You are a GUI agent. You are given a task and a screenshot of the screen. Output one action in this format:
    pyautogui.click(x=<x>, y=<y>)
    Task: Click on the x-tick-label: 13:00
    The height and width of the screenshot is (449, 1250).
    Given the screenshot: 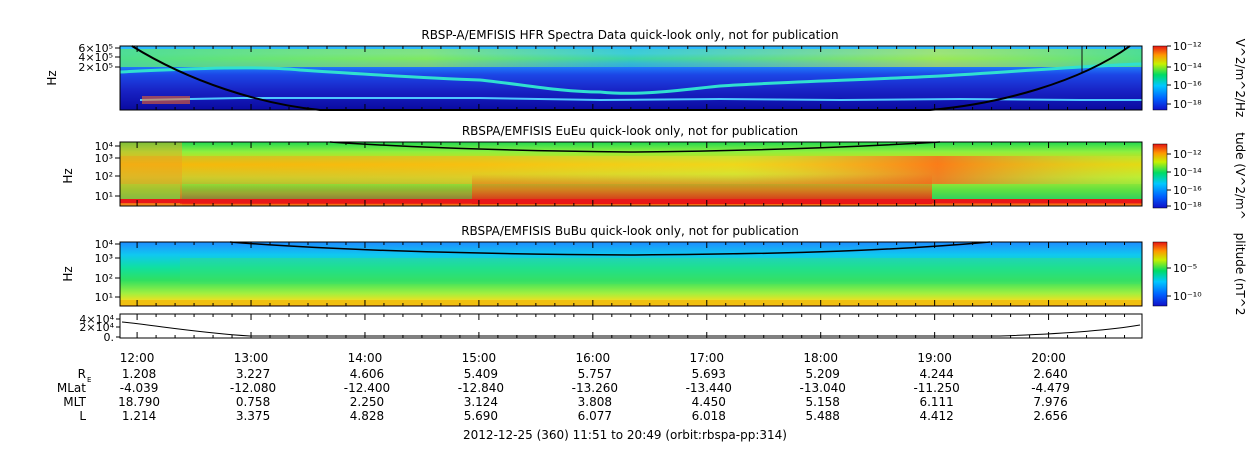 What is the action you would take?
    pyautogui.click(x=251, y=358)
    